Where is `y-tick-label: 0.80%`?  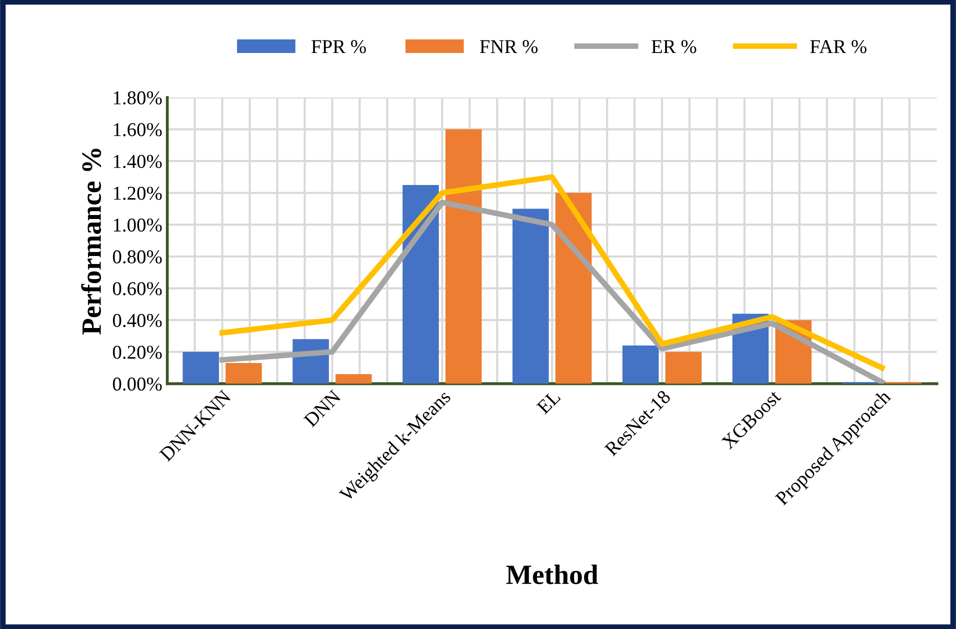 y-tick-label: 0.80% is located at coordinates (137, 257).